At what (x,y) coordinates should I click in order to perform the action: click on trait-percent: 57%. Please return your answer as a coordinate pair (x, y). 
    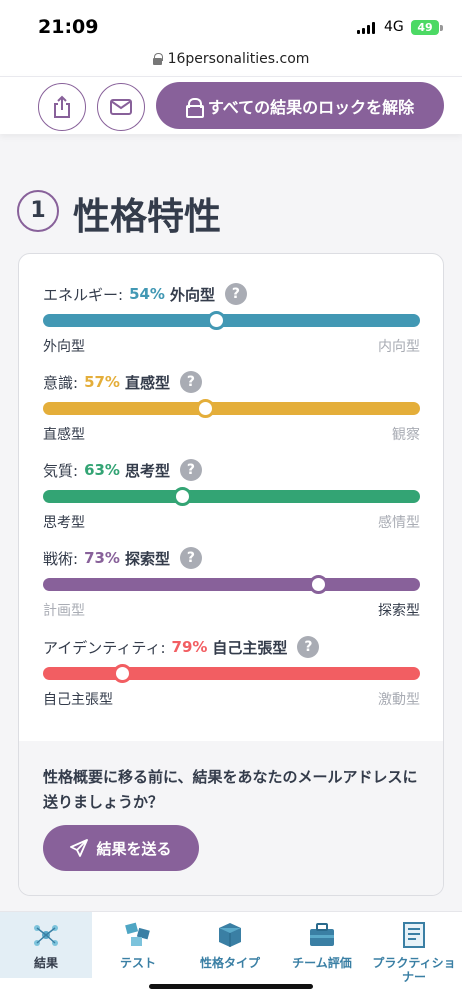
    Looking at the image, I should click on (102, 382).